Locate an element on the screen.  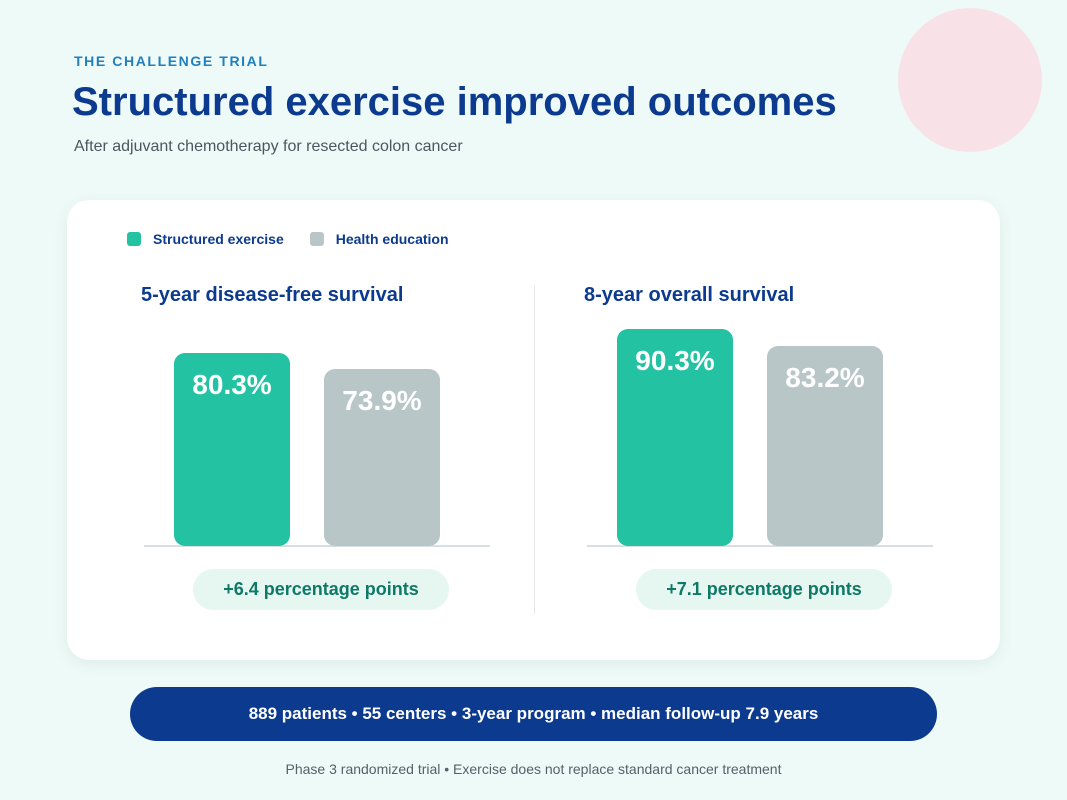
bar-structured-exercise: 90.3% is located at coordinates (675, 437).